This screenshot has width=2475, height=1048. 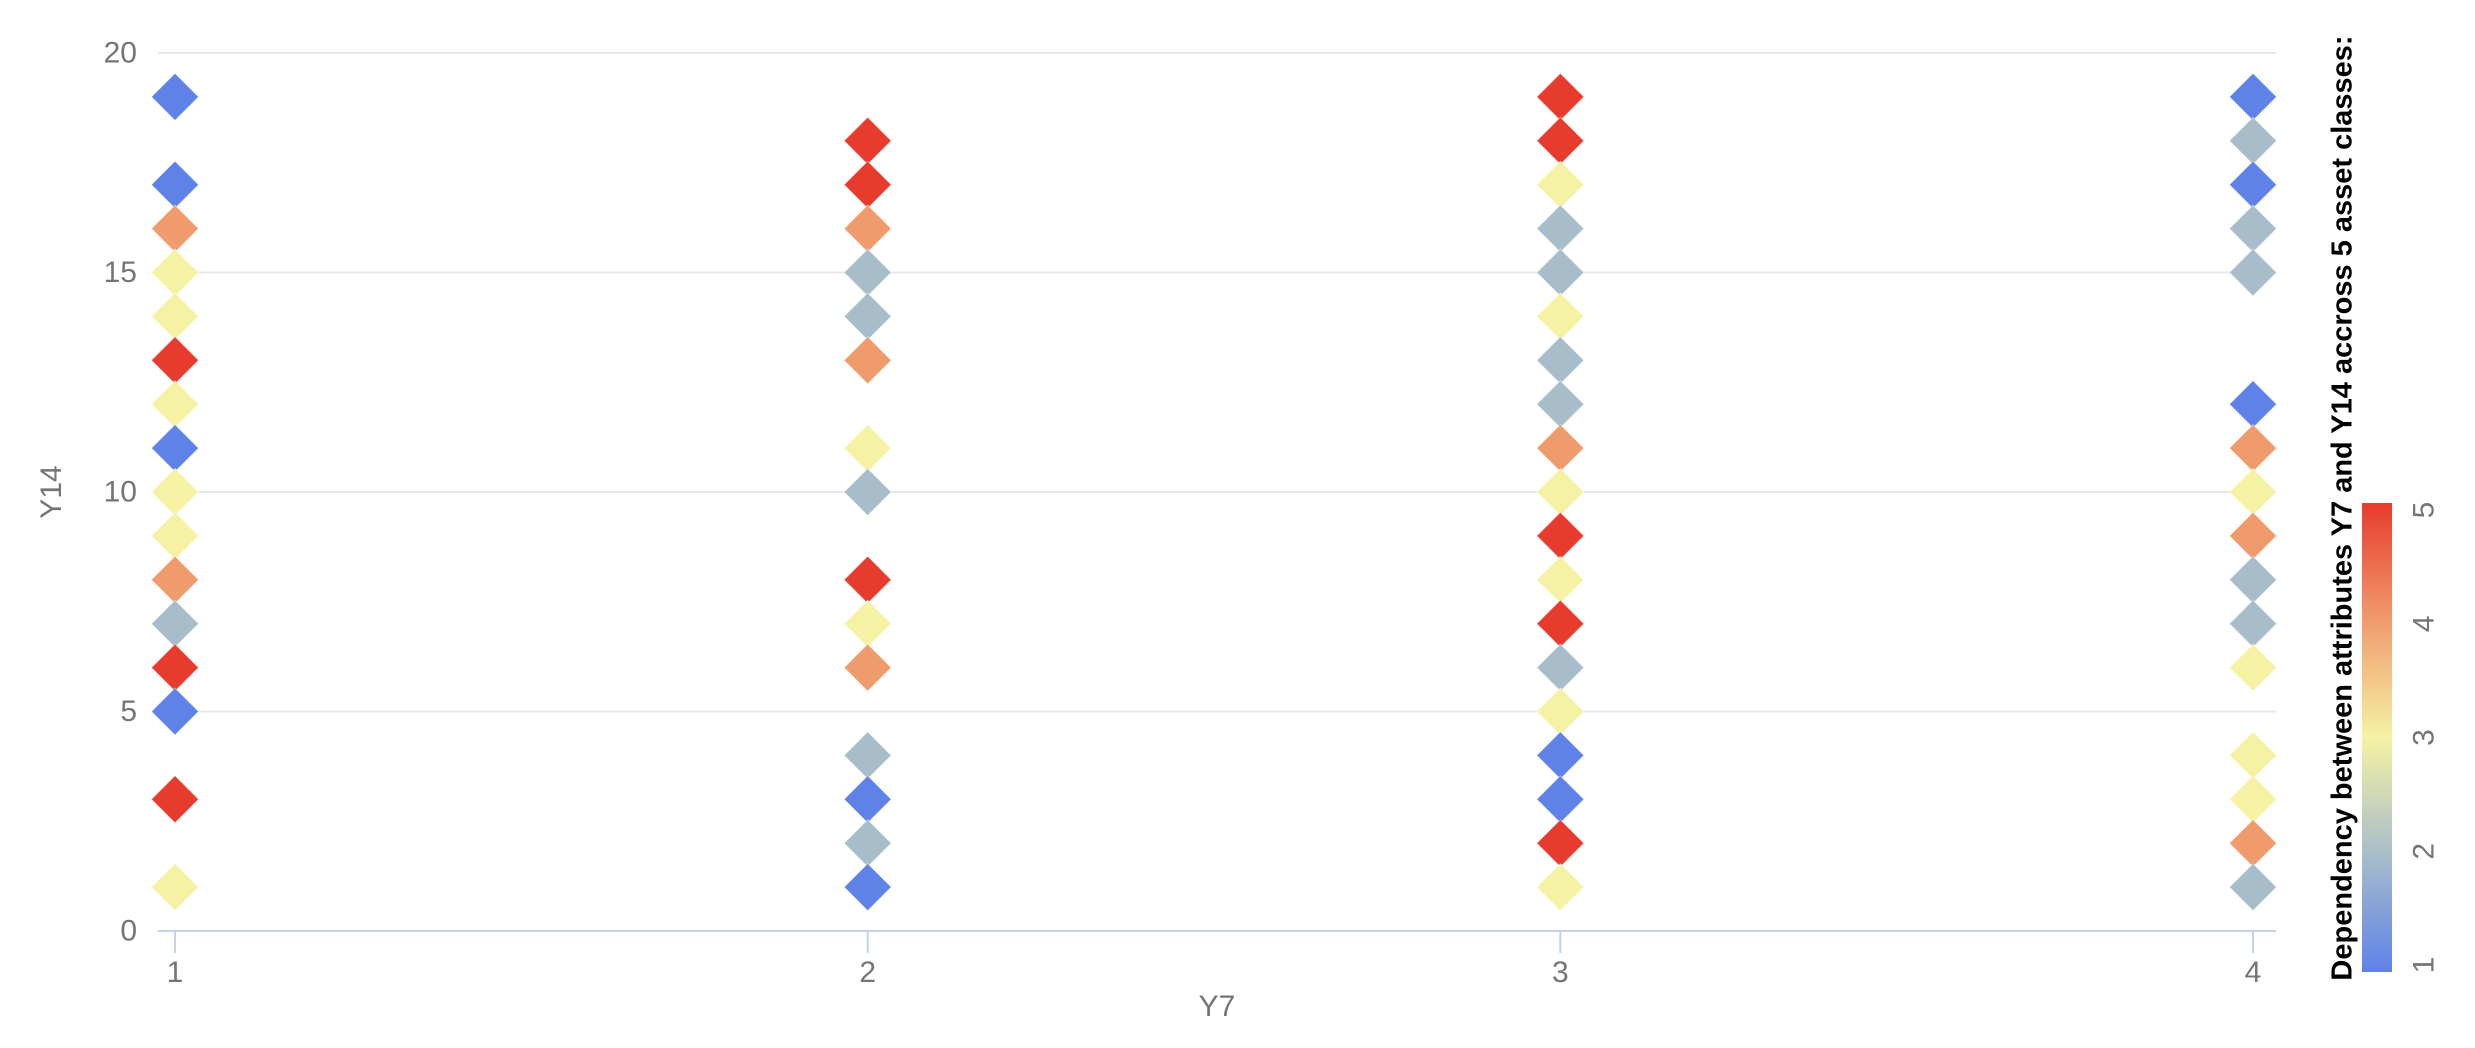 I want to click on y-tick-label: 20, so click(x=120, y=53).